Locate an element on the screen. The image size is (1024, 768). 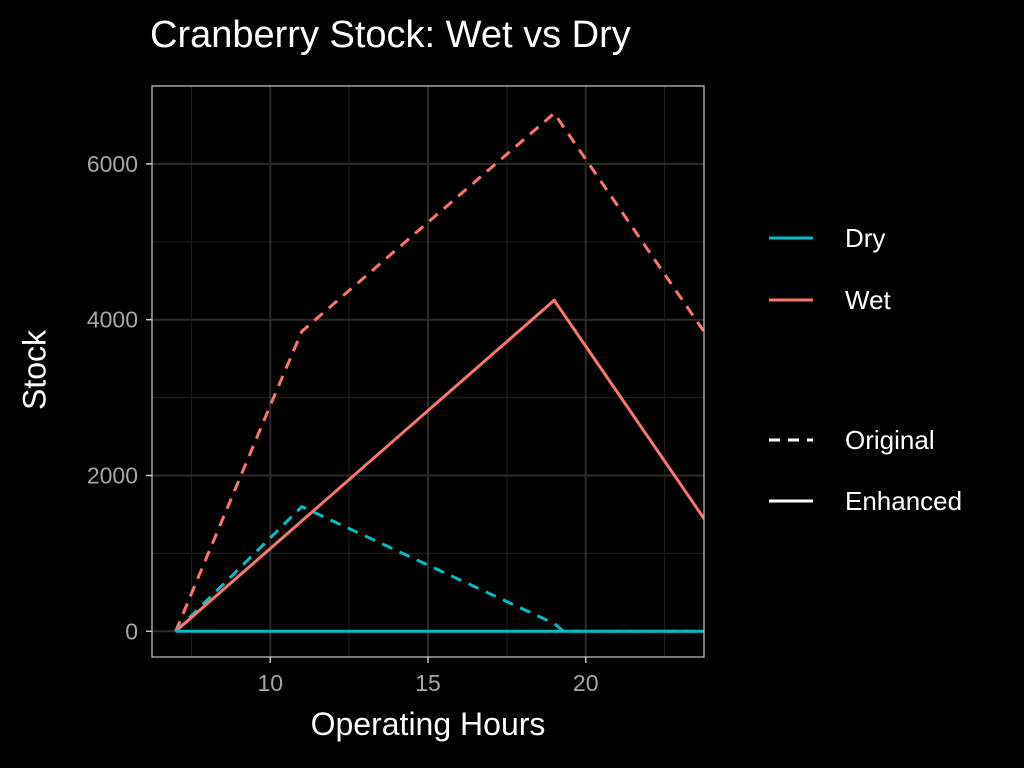
legend-item-enhanced: Enhanced is located at coordinates (863, 501).